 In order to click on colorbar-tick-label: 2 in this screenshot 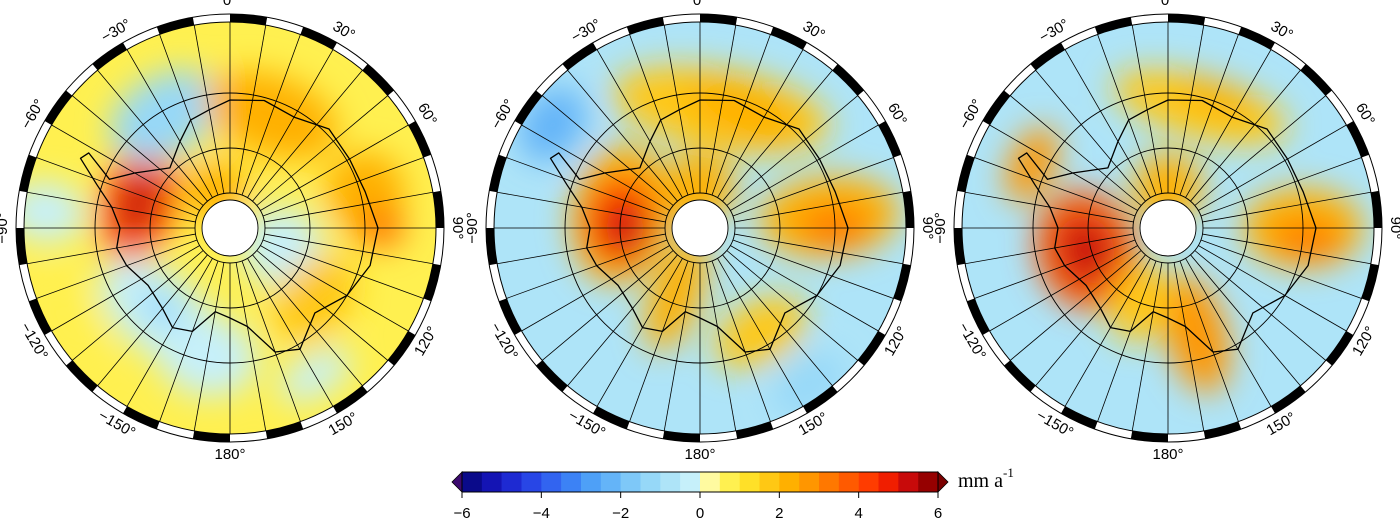, I will do `click(779, 513)`.